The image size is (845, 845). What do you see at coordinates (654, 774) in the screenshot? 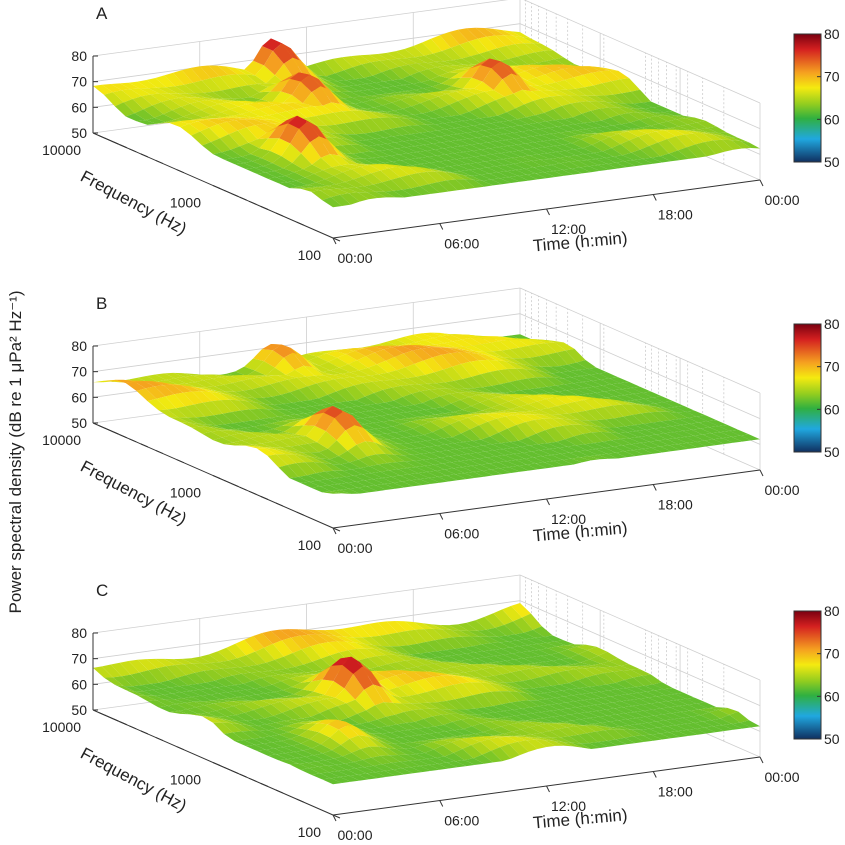
I see `time-tick` at bounding box center [654, 774].